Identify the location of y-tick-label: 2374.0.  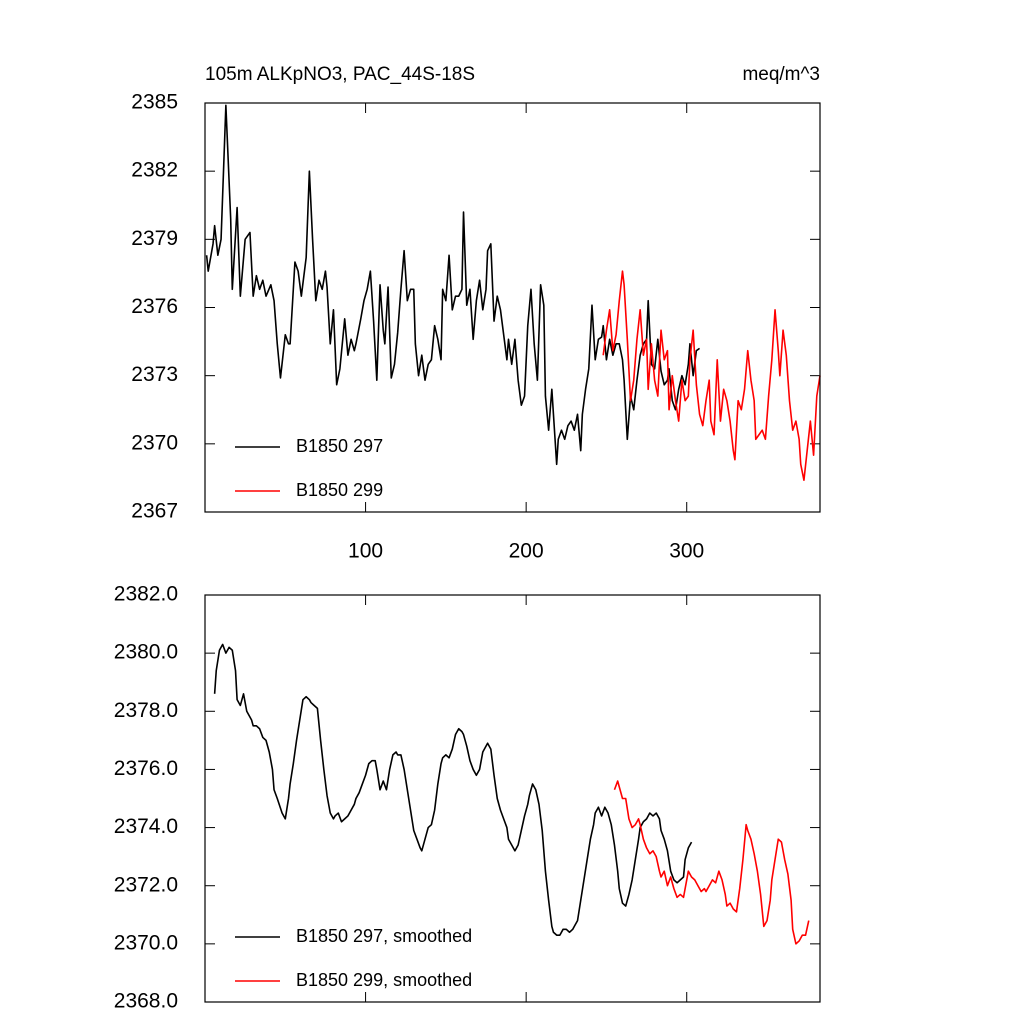
(146, 826).